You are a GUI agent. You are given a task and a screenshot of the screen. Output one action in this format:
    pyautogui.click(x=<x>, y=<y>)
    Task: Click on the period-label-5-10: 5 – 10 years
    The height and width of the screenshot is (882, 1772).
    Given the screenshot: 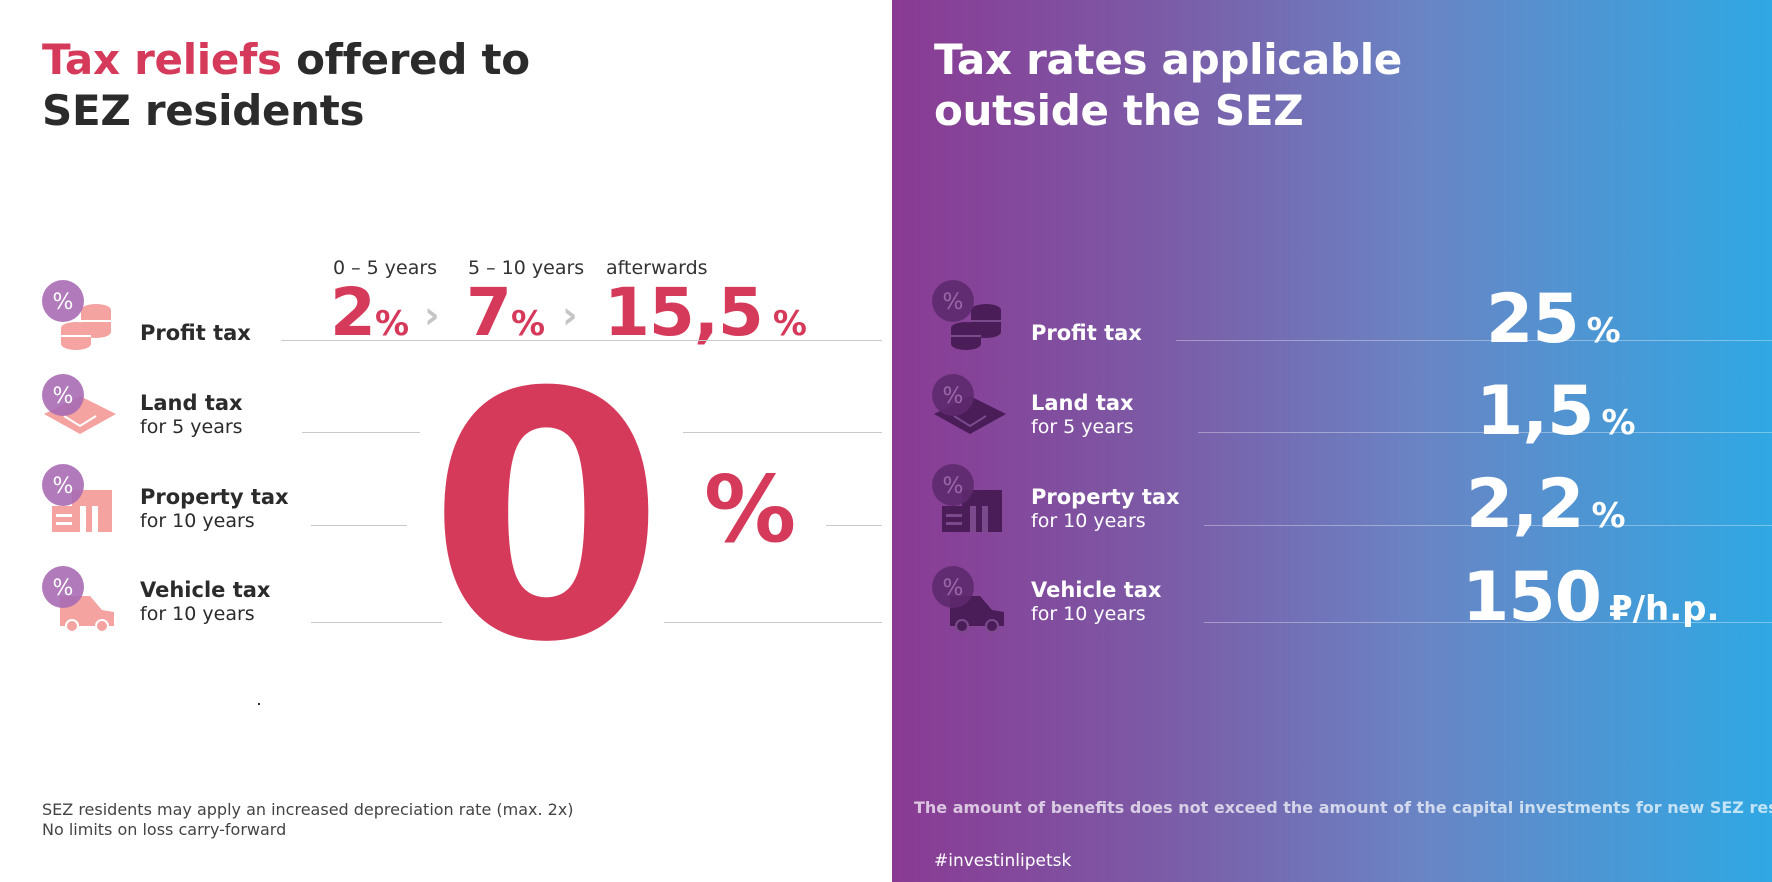 What is the action you would take?
    pyautogui.click(x=526, y=268)
    